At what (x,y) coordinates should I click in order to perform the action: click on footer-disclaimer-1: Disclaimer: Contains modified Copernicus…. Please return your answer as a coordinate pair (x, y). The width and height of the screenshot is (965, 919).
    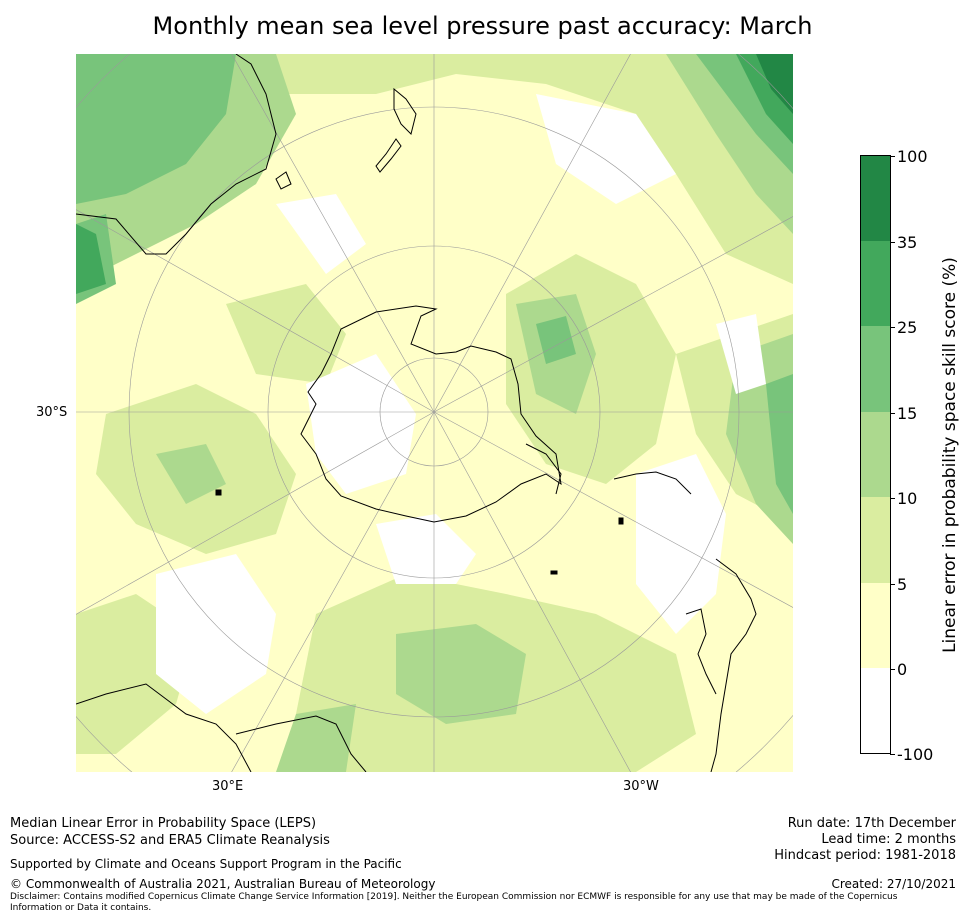
    Looking at the image, I should click on (454, 897).